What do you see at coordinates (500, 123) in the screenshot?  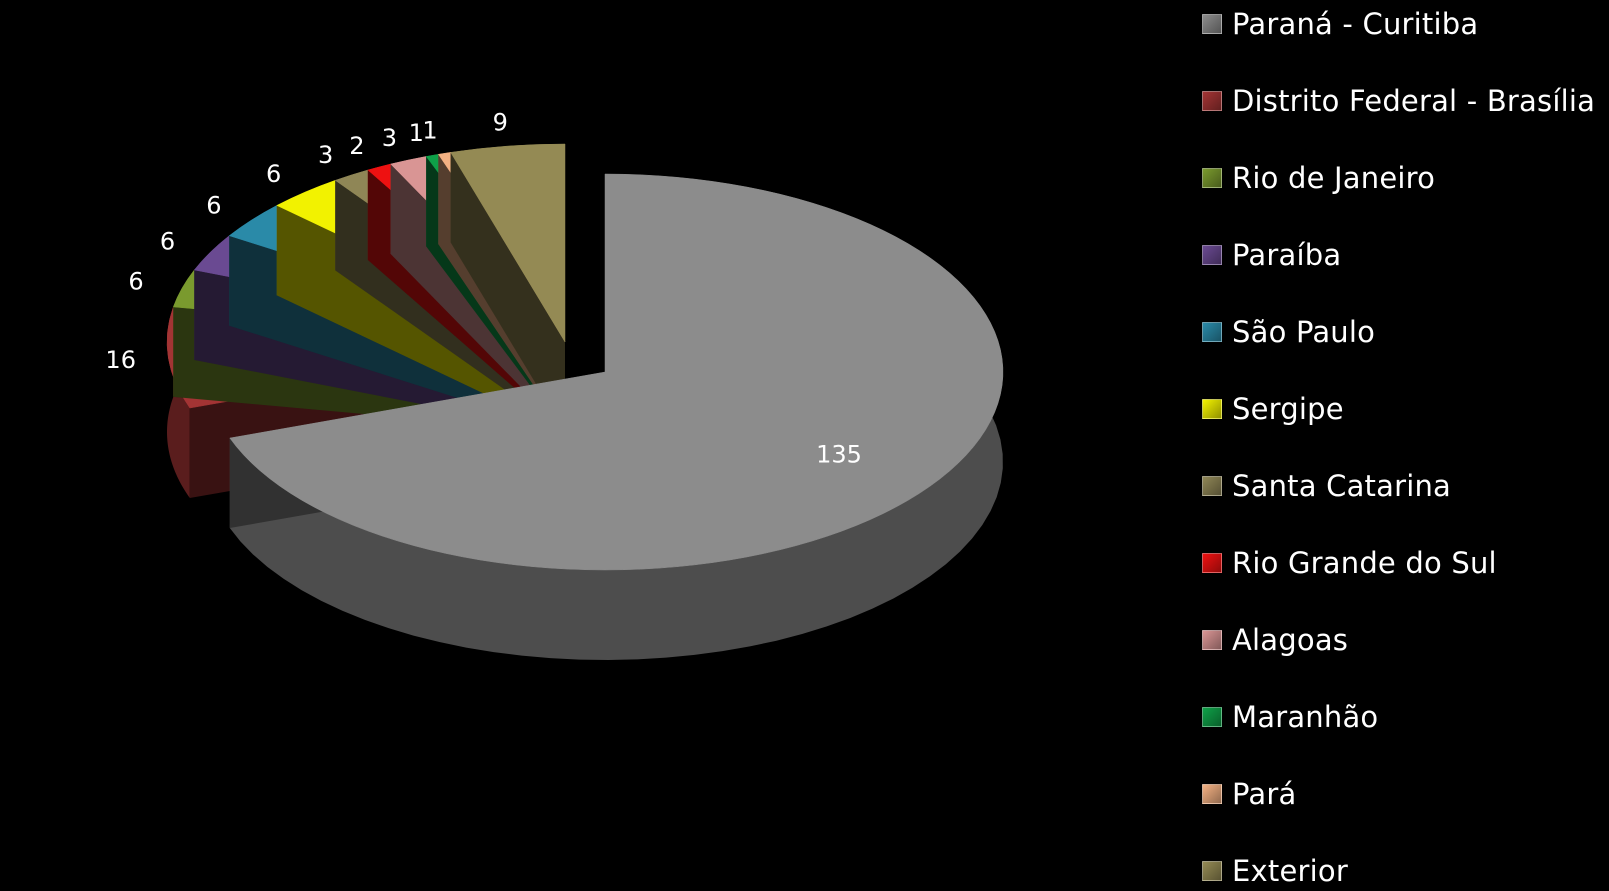 I see `data-label-exterior: 9` at bounding box center [500, 123].